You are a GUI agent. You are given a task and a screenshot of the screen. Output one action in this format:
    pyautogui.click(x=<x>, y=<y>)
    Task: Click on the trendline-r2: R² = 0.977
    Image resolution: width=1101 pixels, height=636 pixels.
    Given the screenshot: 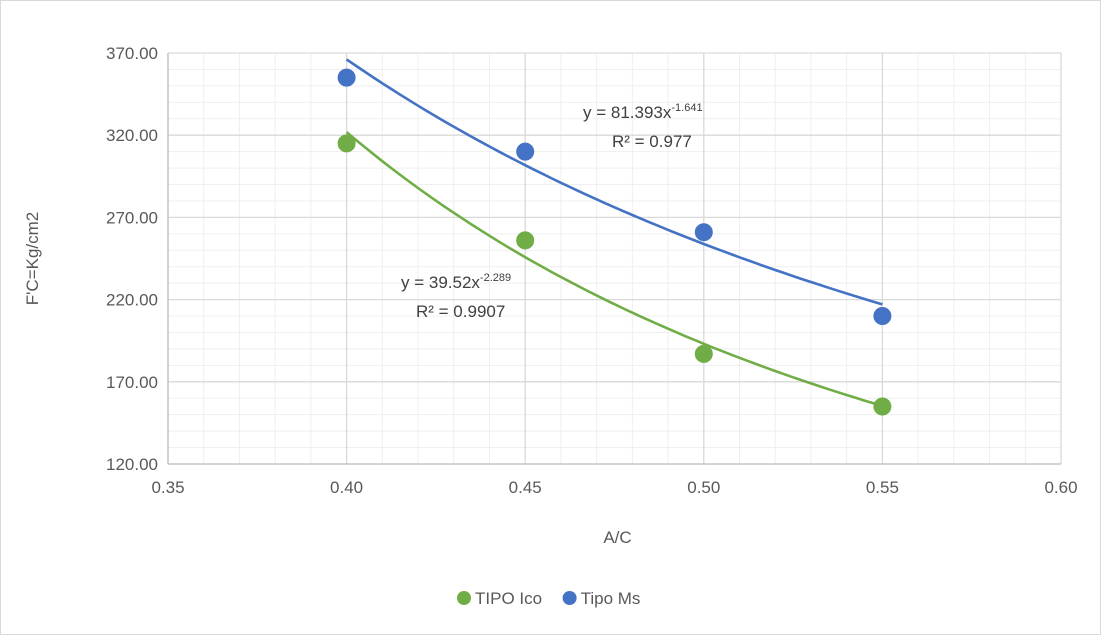 What is the action you would take?
    pyautogui.click(x=652, y=141)
    